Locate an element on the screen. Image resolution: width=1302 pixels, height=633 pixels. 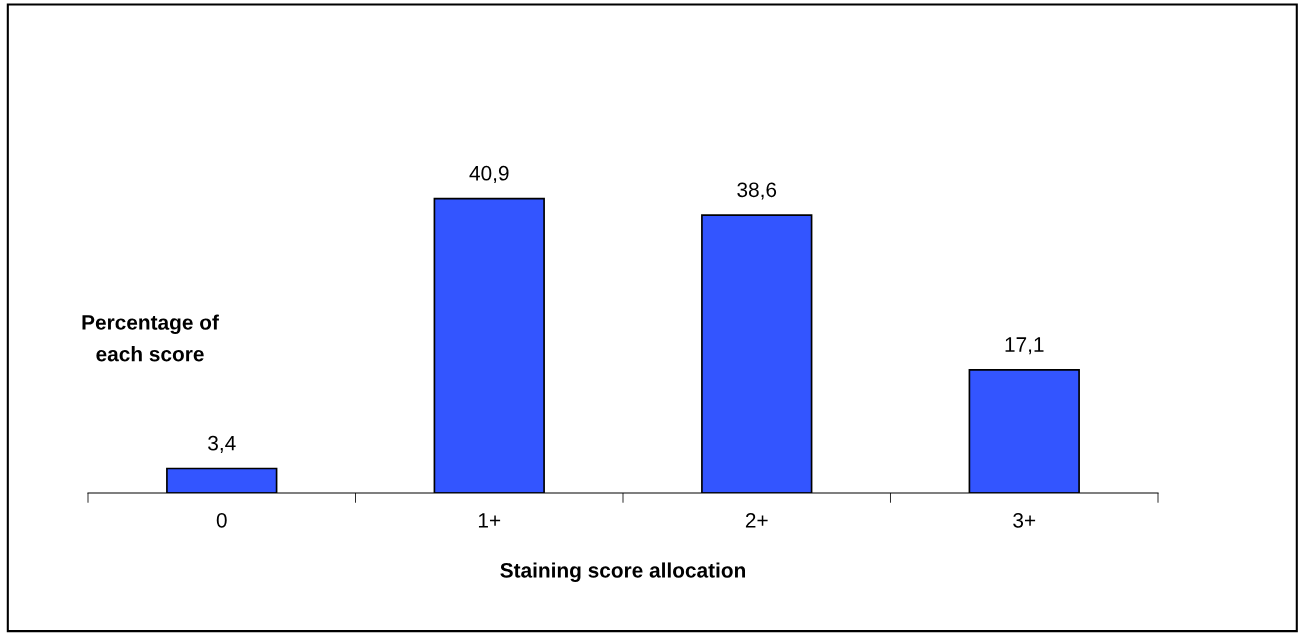
data-label: 40,9 is located at coordinates (489, 174).